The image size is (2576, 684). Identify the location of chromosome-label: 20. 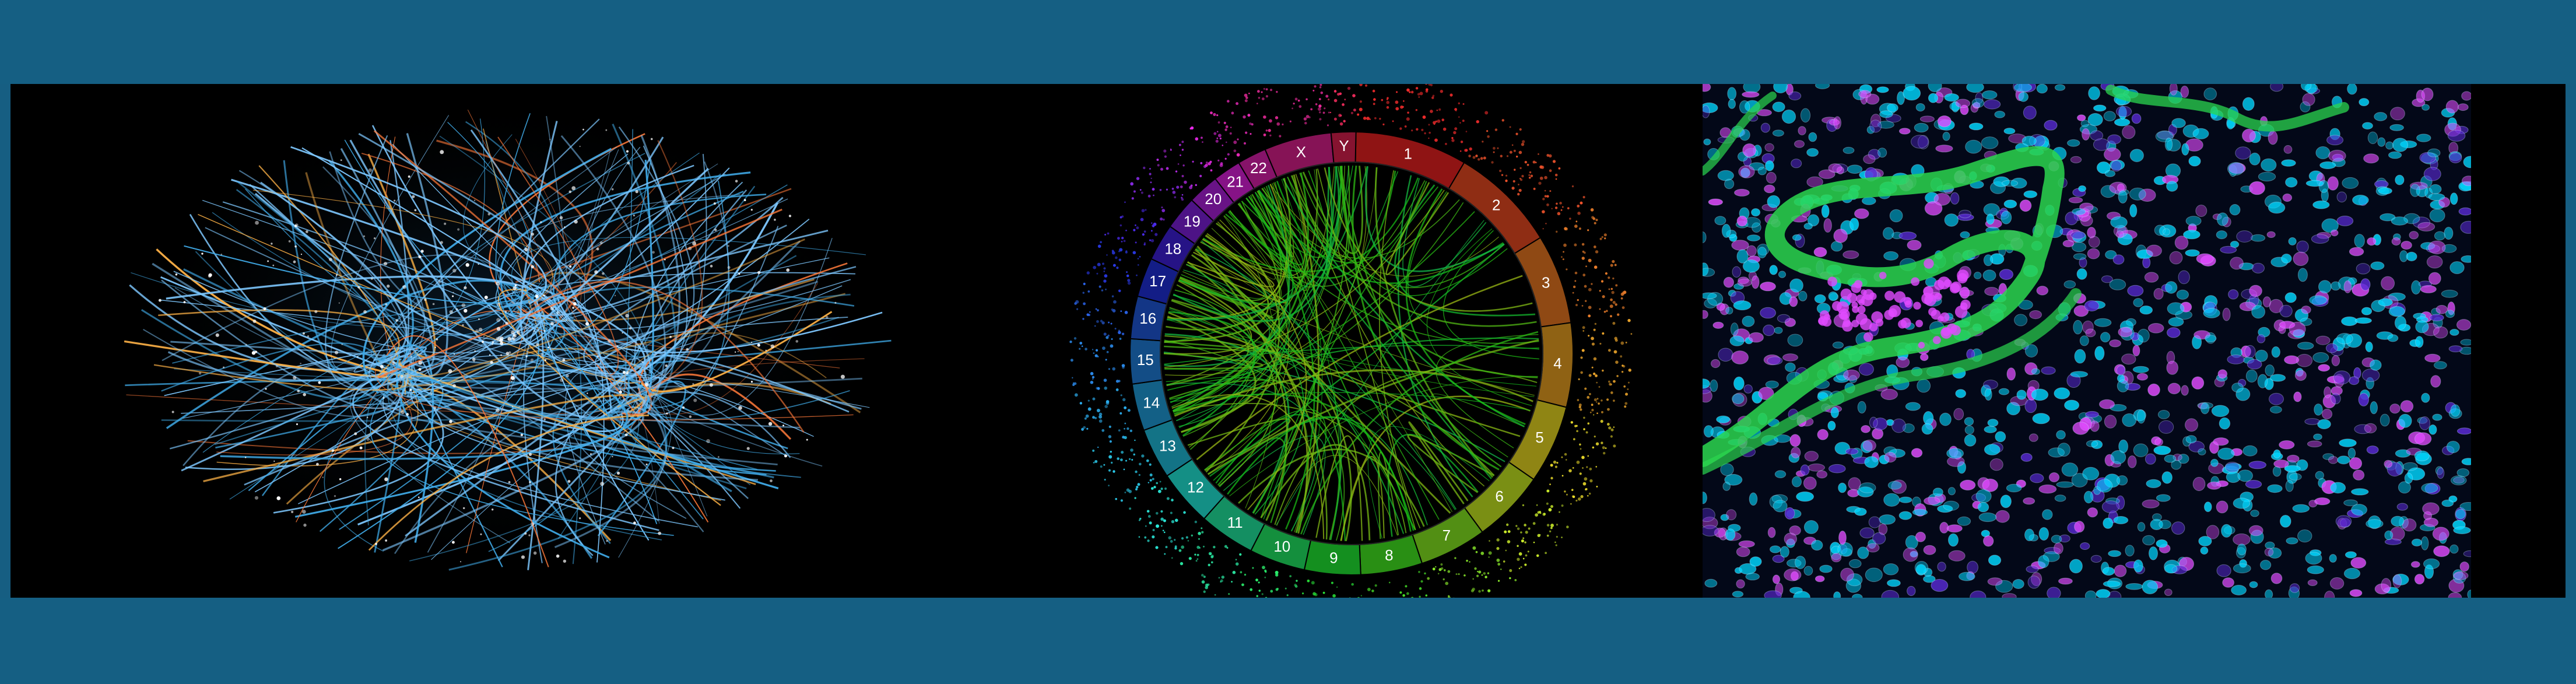
(1213, 199).